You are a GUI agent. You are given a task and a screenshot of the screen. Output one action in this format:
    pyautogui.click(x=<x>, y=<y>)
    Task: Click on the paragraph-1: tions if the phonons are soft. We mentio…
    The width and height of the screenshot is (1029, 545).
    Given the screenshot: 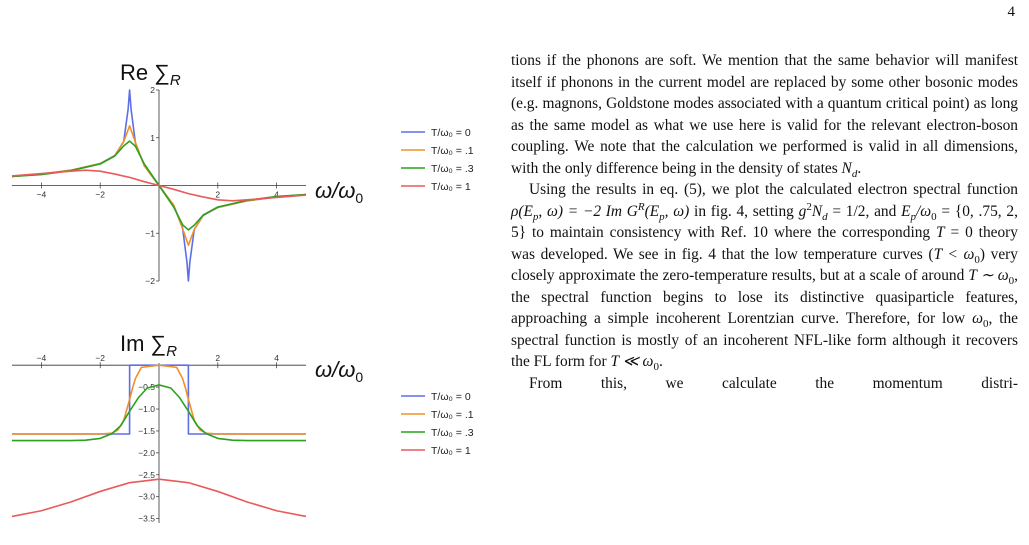 What is the action you would take?
    pyautogui.click(x=764, y=116)
    